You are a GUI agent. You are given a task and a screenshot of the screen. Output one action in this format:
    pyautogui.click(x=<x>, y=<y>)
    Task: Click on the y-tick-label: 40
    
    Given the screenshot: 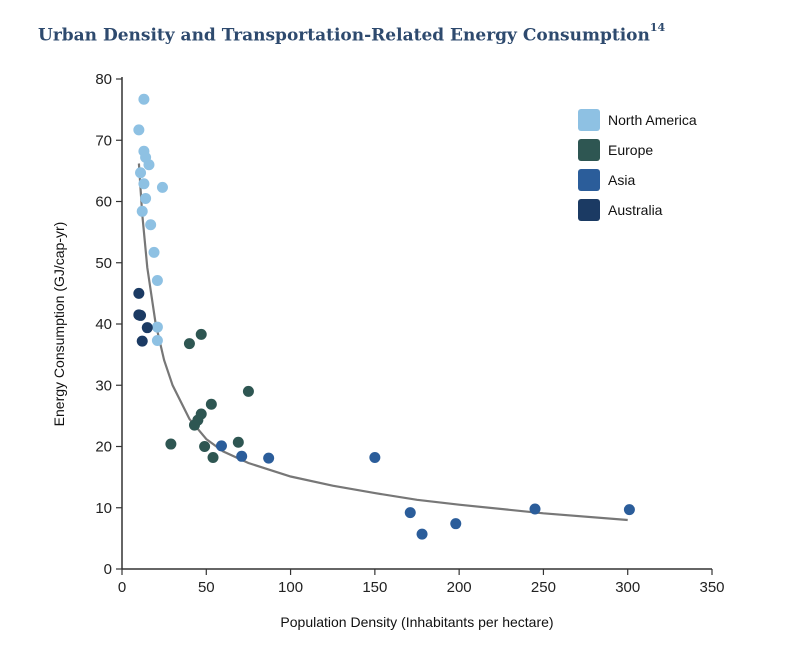 What is the action you would take?
    pyautogui.click(x=103, y=324)
    